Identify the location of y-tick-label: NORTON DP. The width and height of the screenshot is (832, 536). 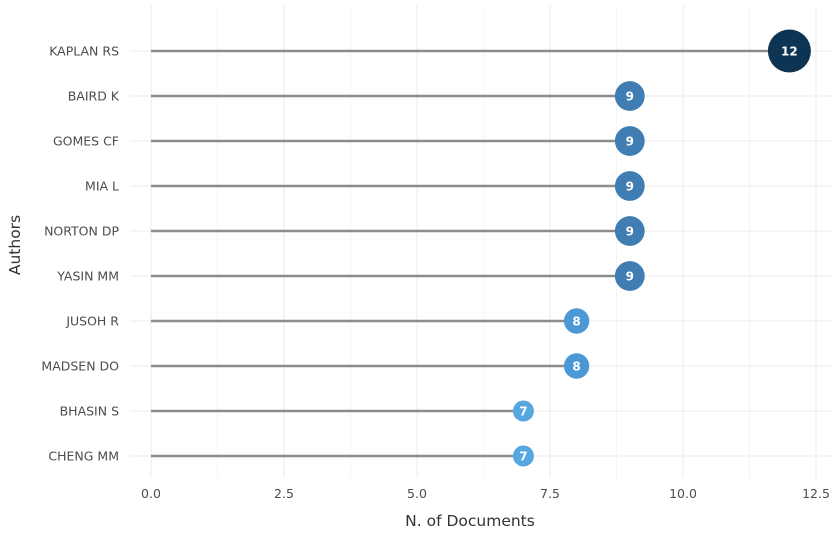
(81, 231).